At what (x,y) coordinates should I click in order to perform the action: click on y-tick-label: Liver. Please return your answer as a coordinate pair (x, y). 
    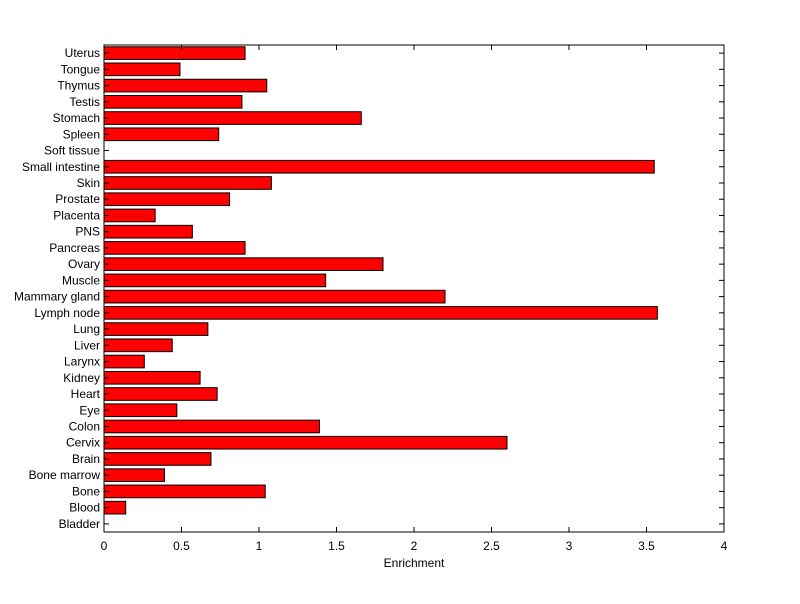
    Looking at the image, I should click on (87, 345).